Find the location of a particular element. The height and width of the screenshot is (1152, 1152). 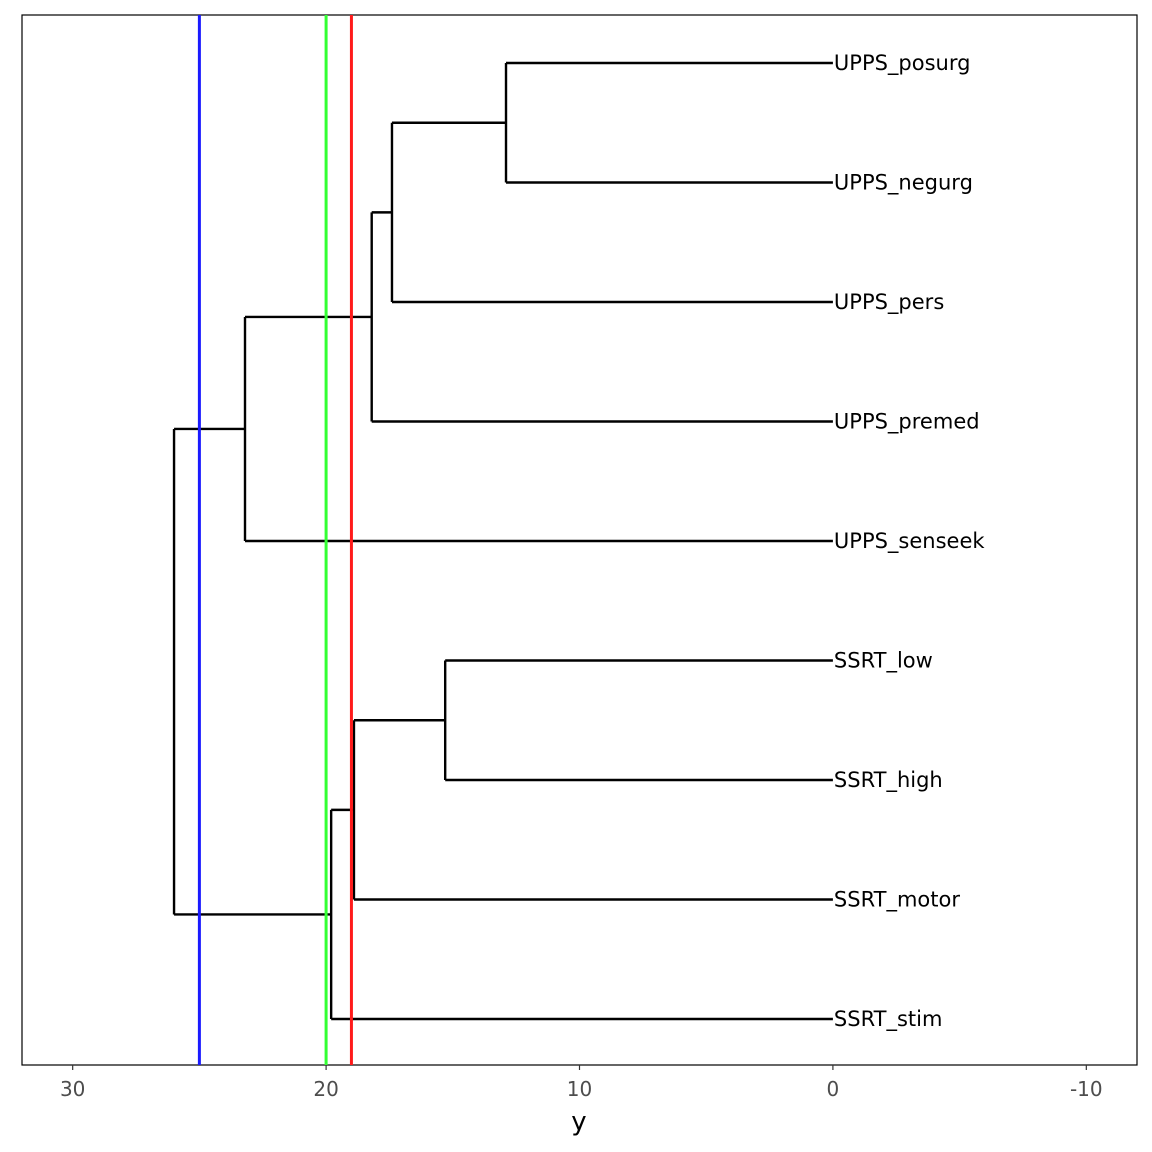

x-tick-label-3: 0 is located at coordinates (833, 1089).